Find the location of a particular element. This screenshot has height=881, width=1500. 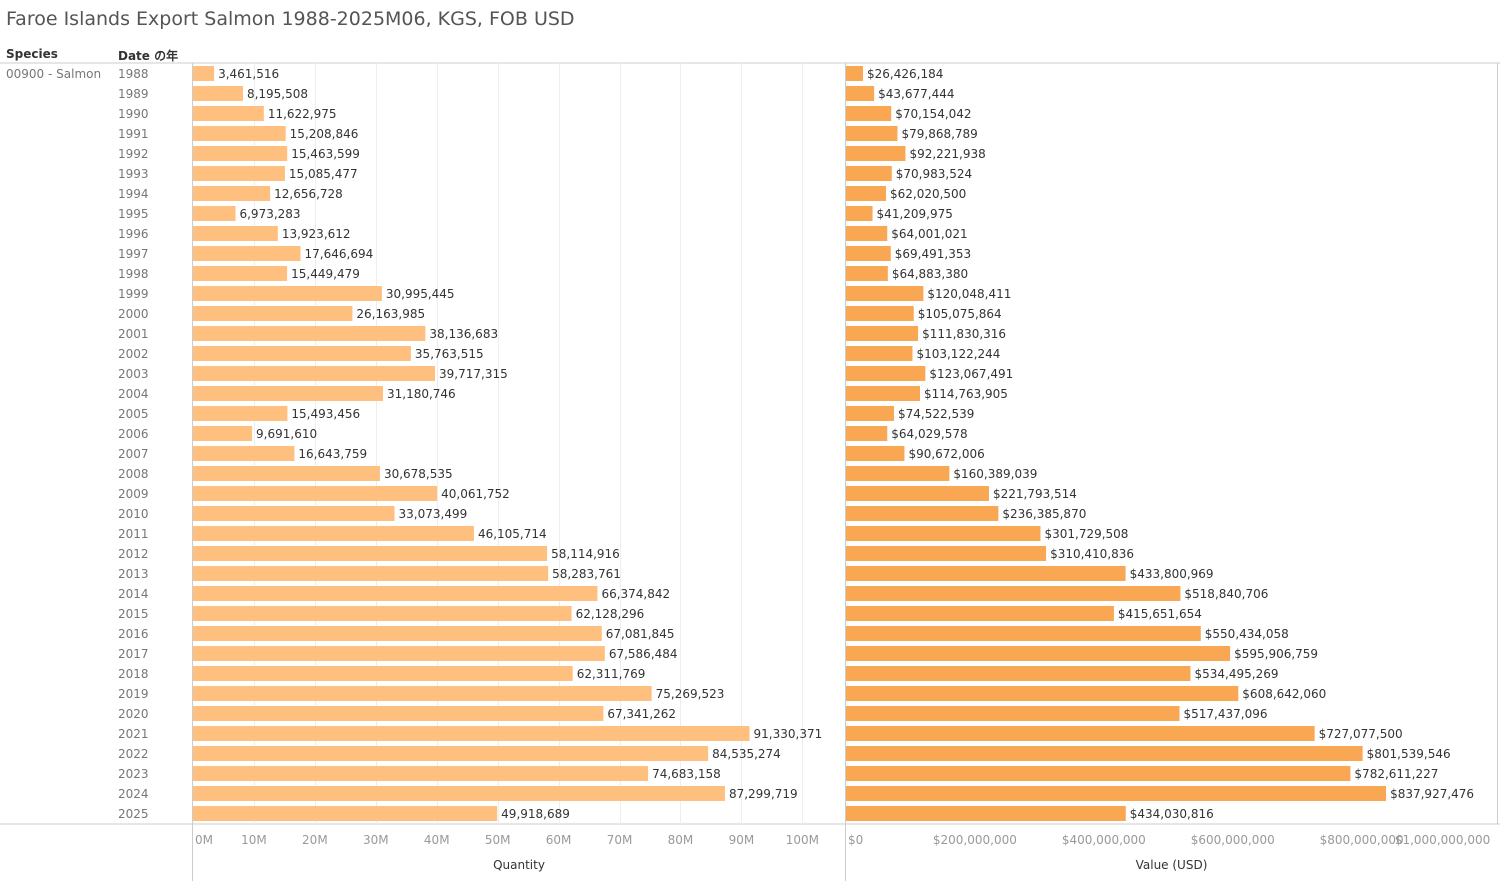

data-label: 67,586,484 is located at coordinates (643, 654).